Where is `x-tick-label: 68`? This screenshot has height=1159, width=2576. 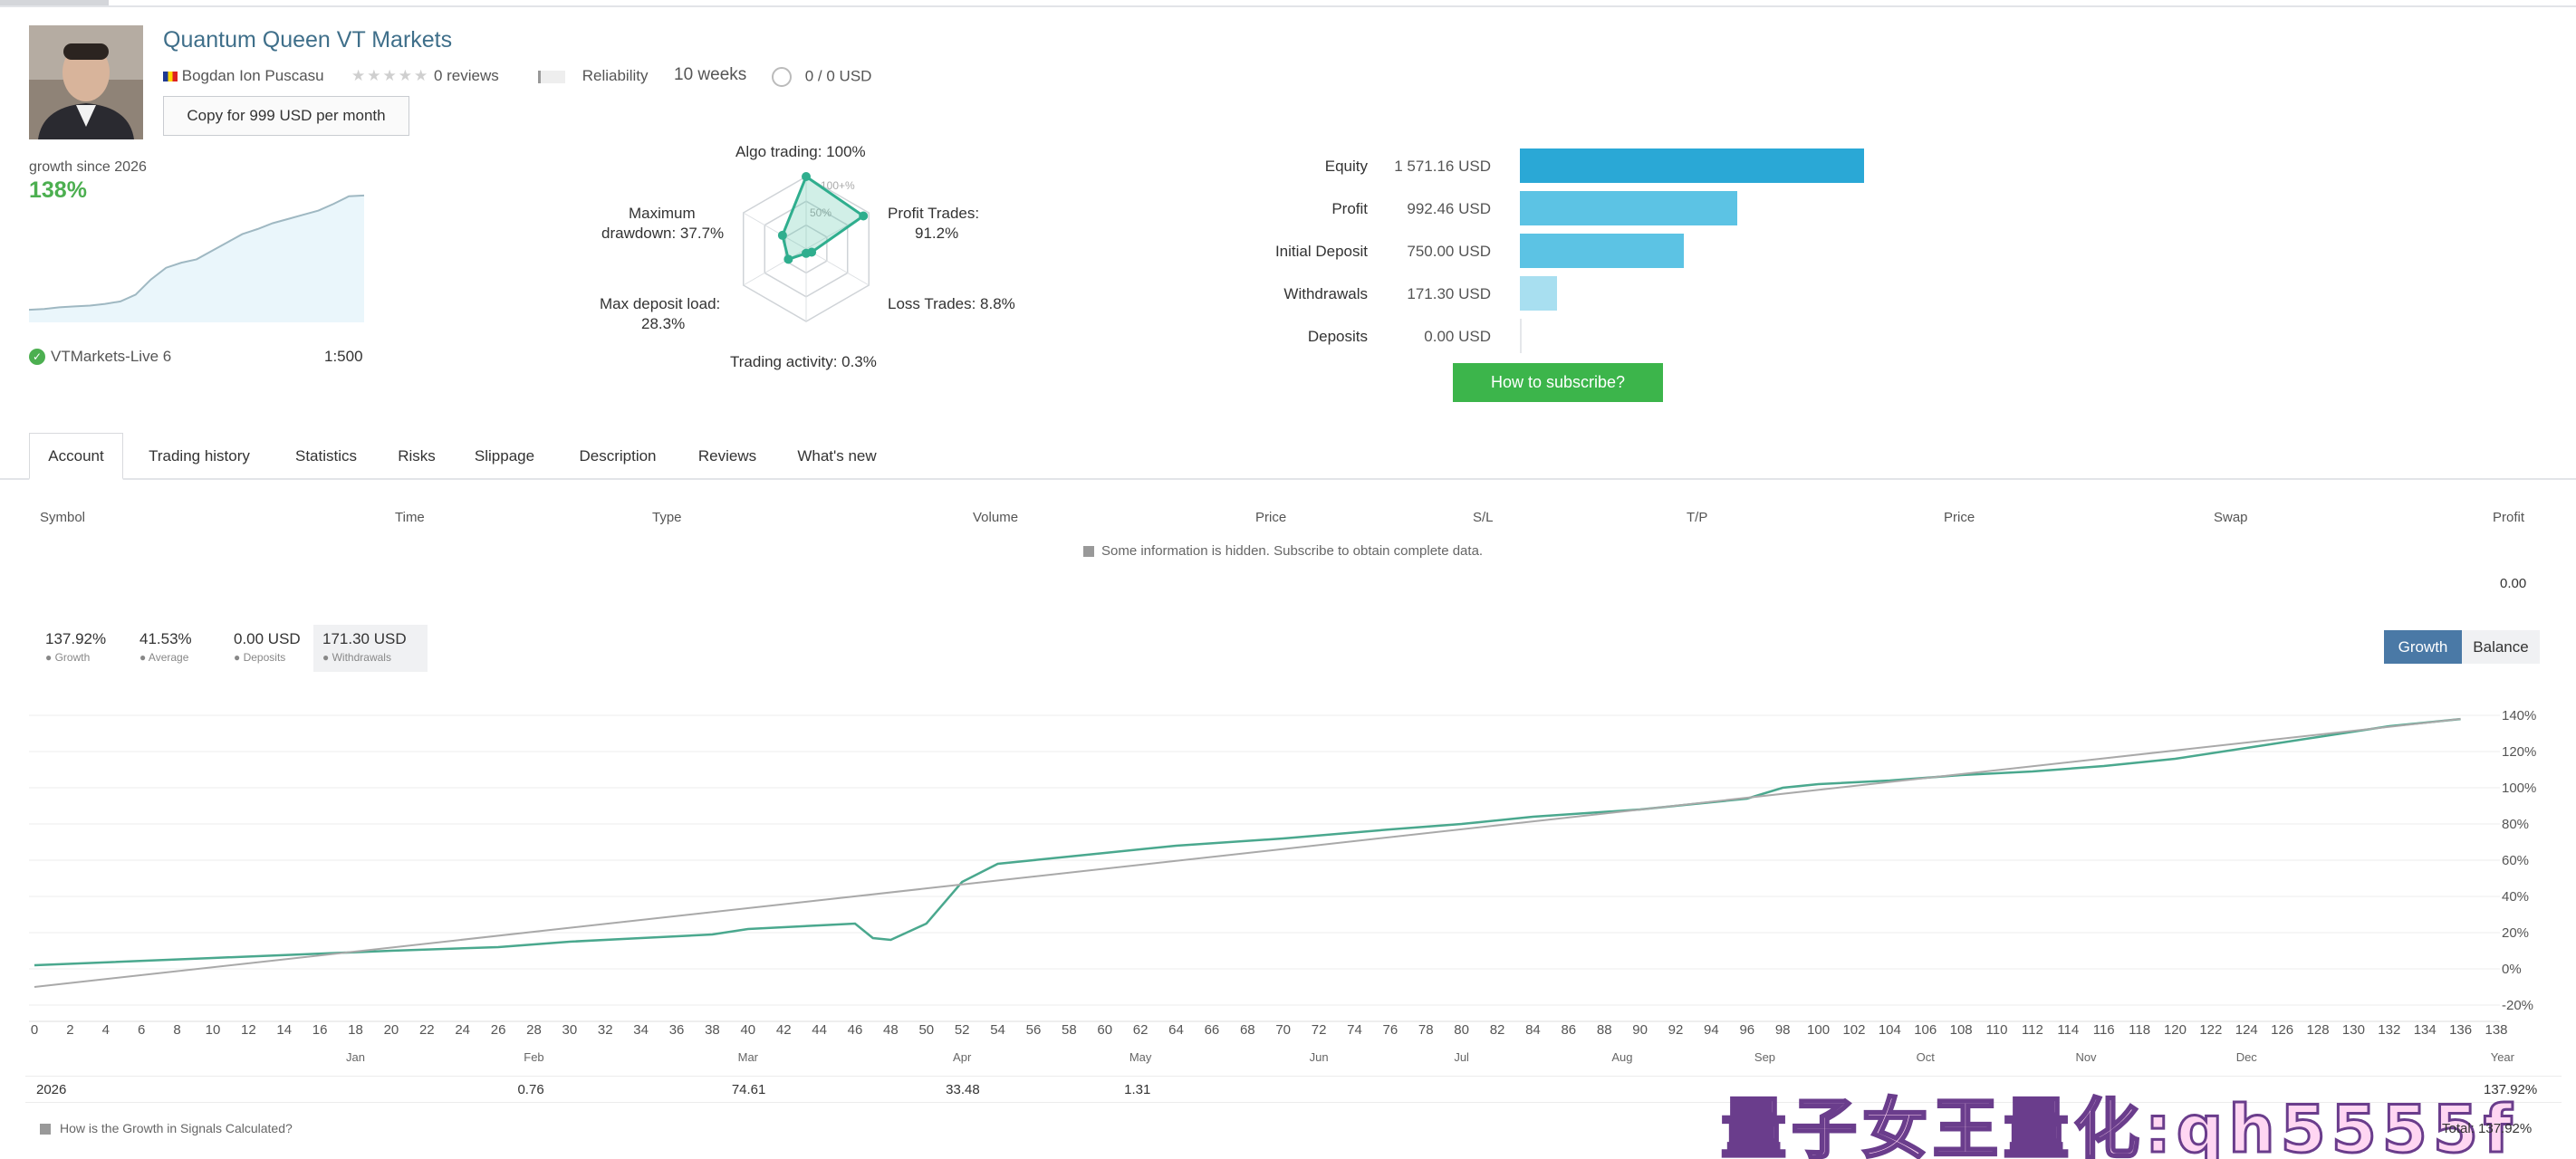 x-tick-label: 68 is located at coordinates (1247, 1030).